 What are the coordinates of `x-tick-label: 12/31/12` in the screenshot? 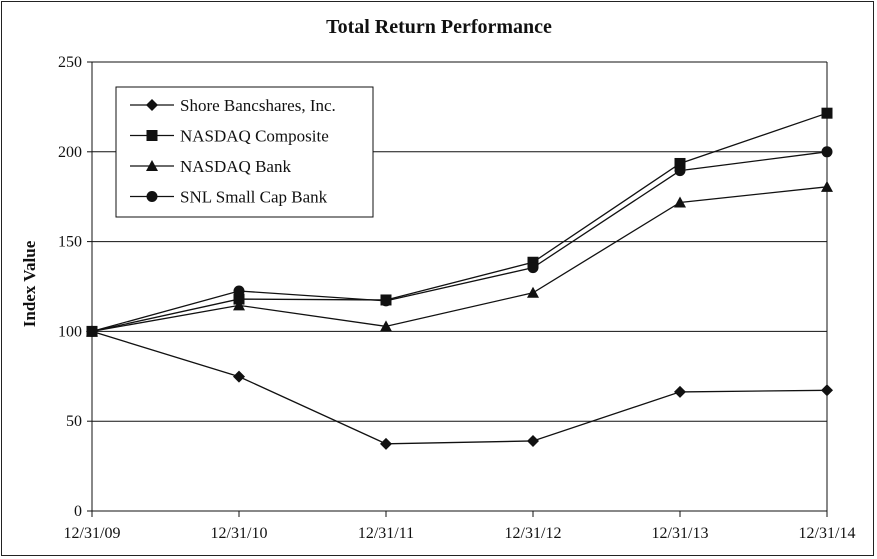 It's located at (533, 533).